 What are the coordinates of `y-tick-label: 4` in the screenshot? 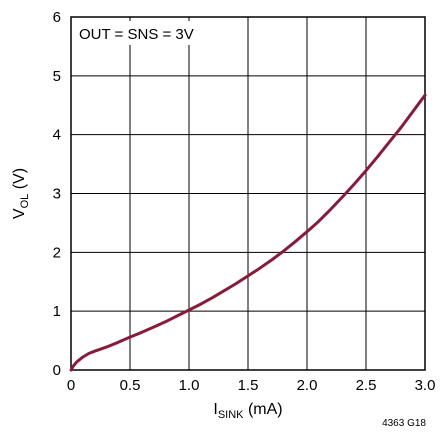 It's located at (57, 135).